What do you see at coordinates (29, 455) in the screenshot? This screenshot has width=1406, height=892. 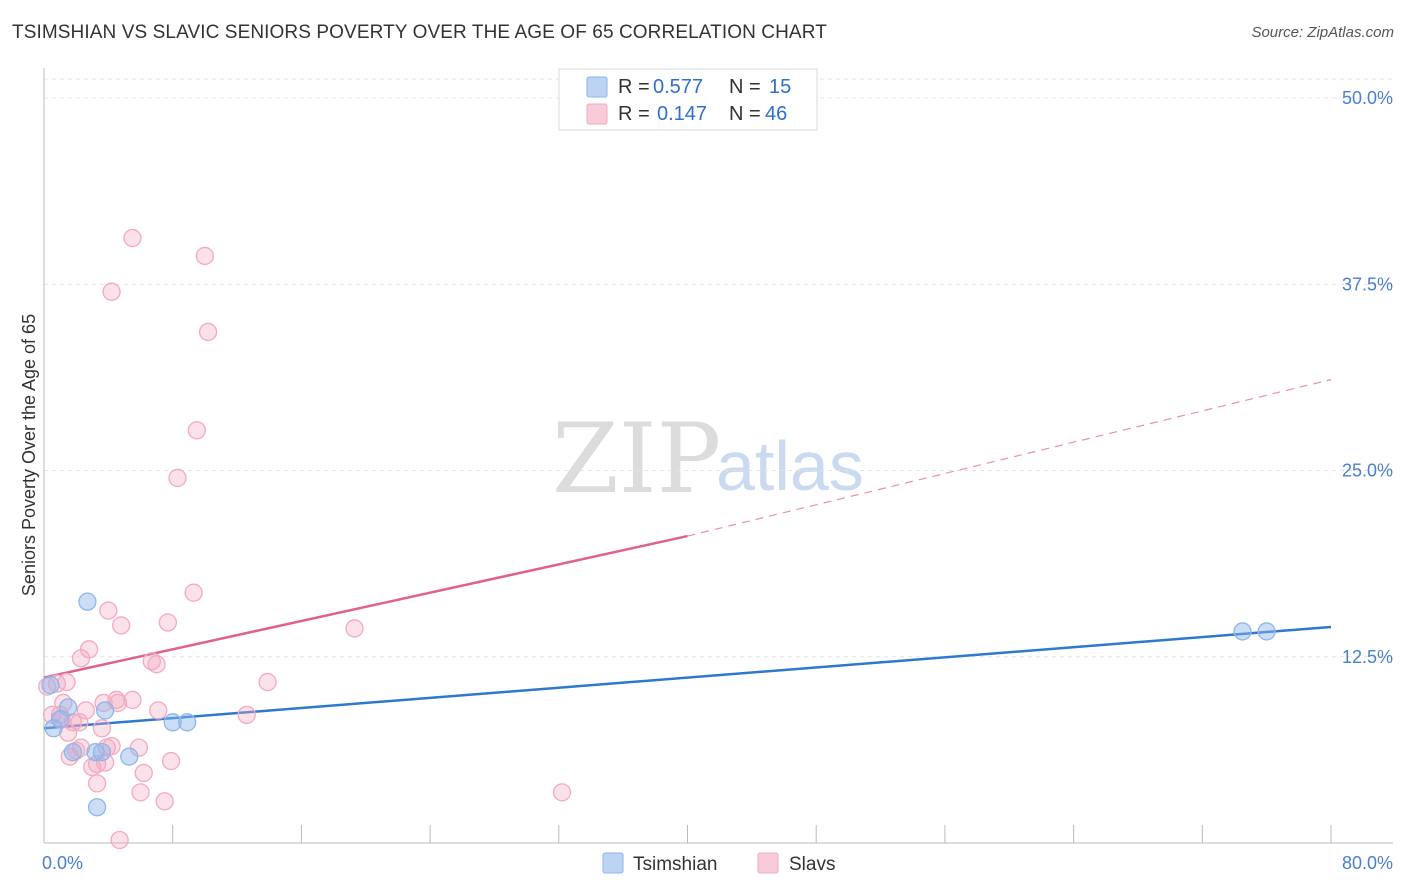 I see `y-axis-label: Seniors Poverty Over the Age of 65` at bounding box center [29, 455].